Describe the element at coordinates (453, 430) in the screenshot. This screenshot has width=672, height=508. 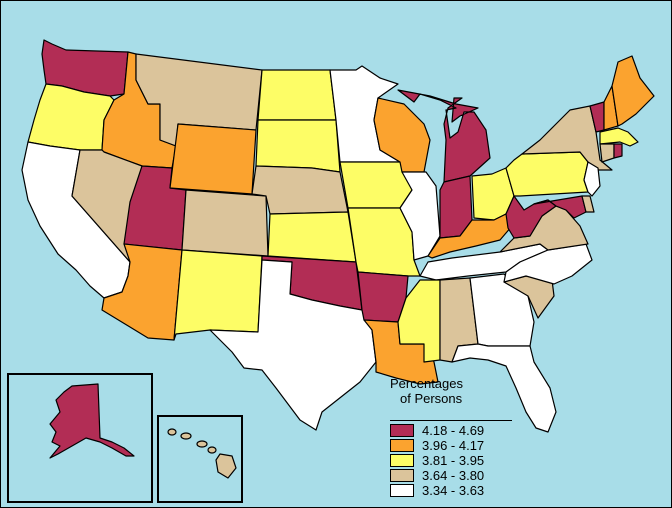
I see `legend-label: 4.18 - 4.69` at that location.